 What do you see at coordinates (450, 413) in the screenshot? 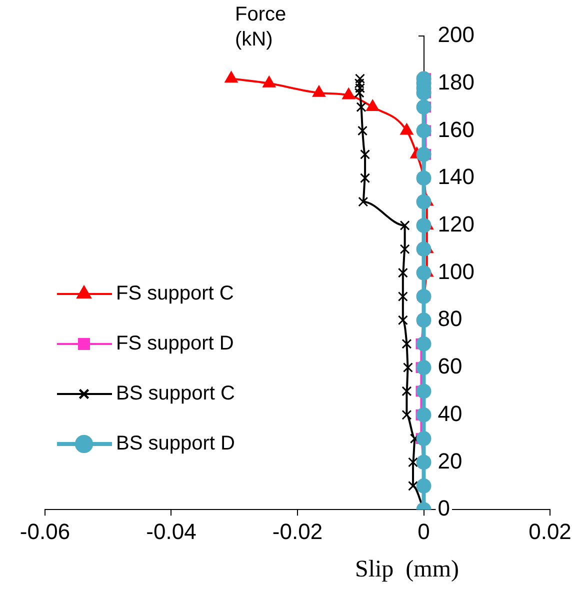
I see `y-tick-label: 40` at bounding box center [450, 413].